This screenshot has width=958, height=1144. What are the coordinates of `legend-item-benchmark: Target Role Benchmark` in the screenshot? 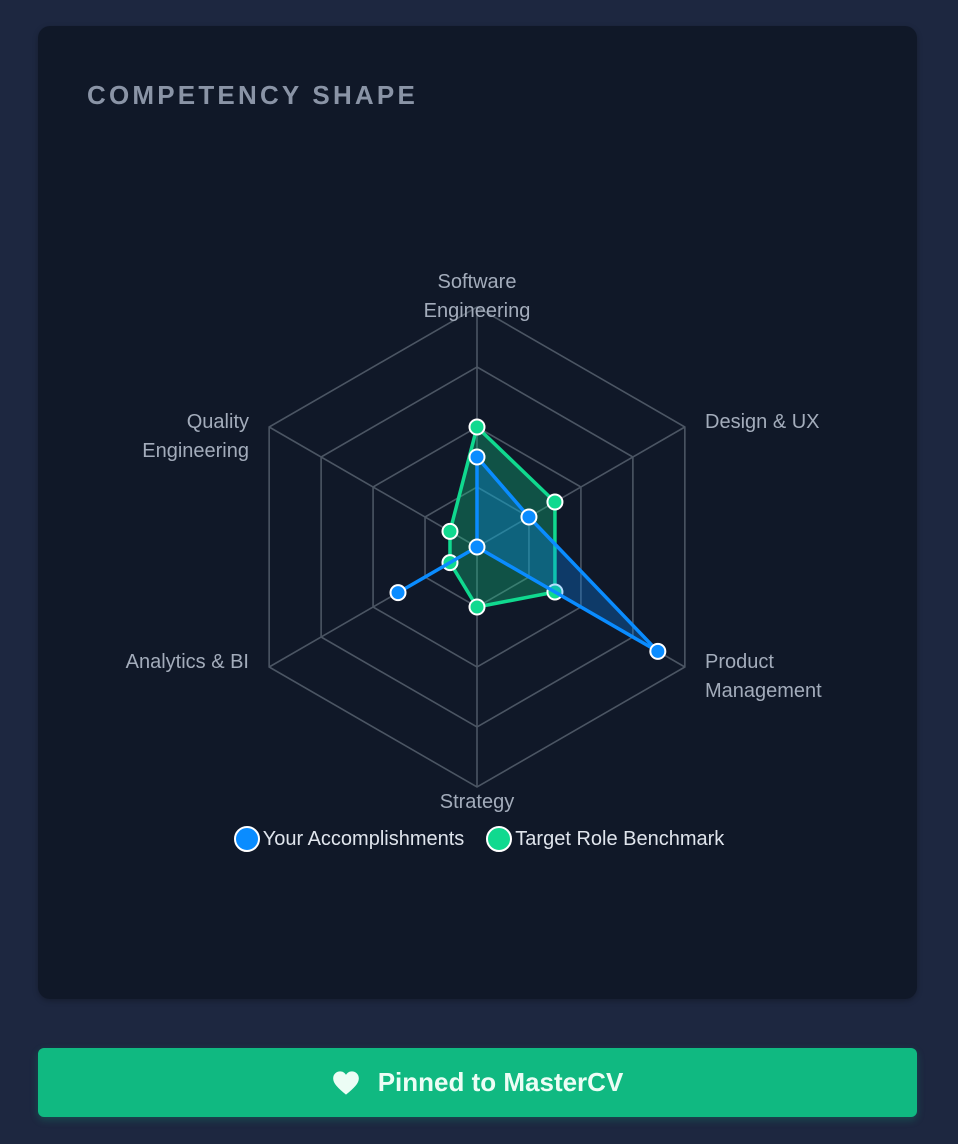 It's located at (605, 839).